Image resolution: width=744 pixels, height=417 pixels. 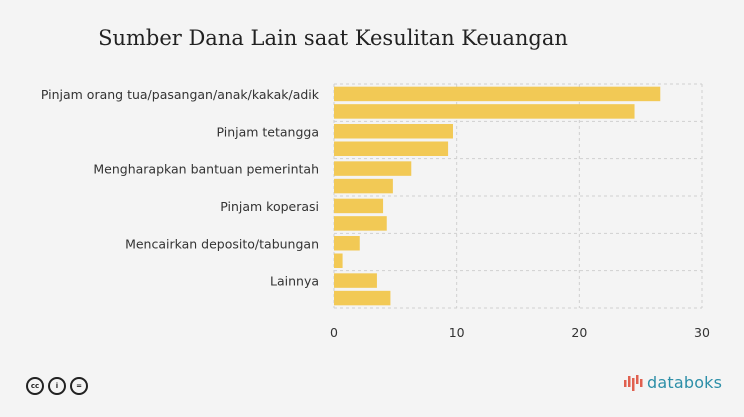 I want to click on category-label: Lainnya, so click(x=294, y=281).